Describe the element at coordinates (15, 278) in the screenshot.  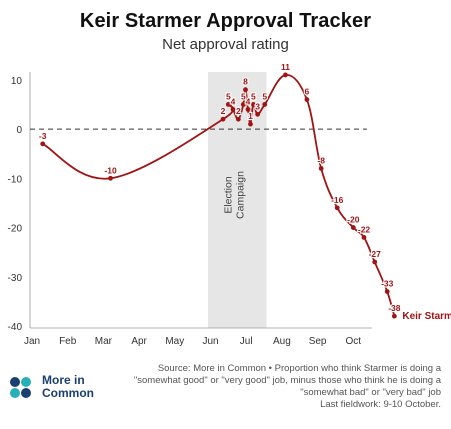
I see `y-tick-label: -30` at that location.